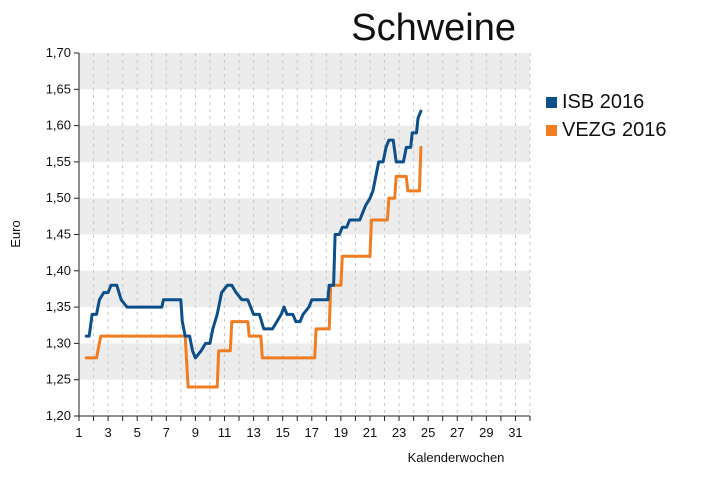 This screenshot has height=493, width=704. What do you see at coordinates (58, 415) in the screenshot?
I see `y-tick-label: 1,20` at bounding box center [58, 415].